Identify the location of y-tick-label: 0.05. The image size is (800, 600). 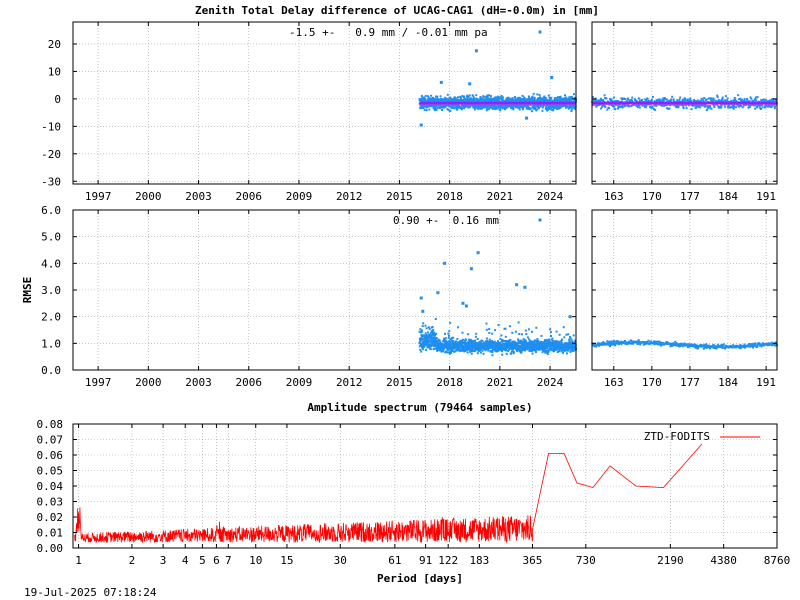
(50, 471).